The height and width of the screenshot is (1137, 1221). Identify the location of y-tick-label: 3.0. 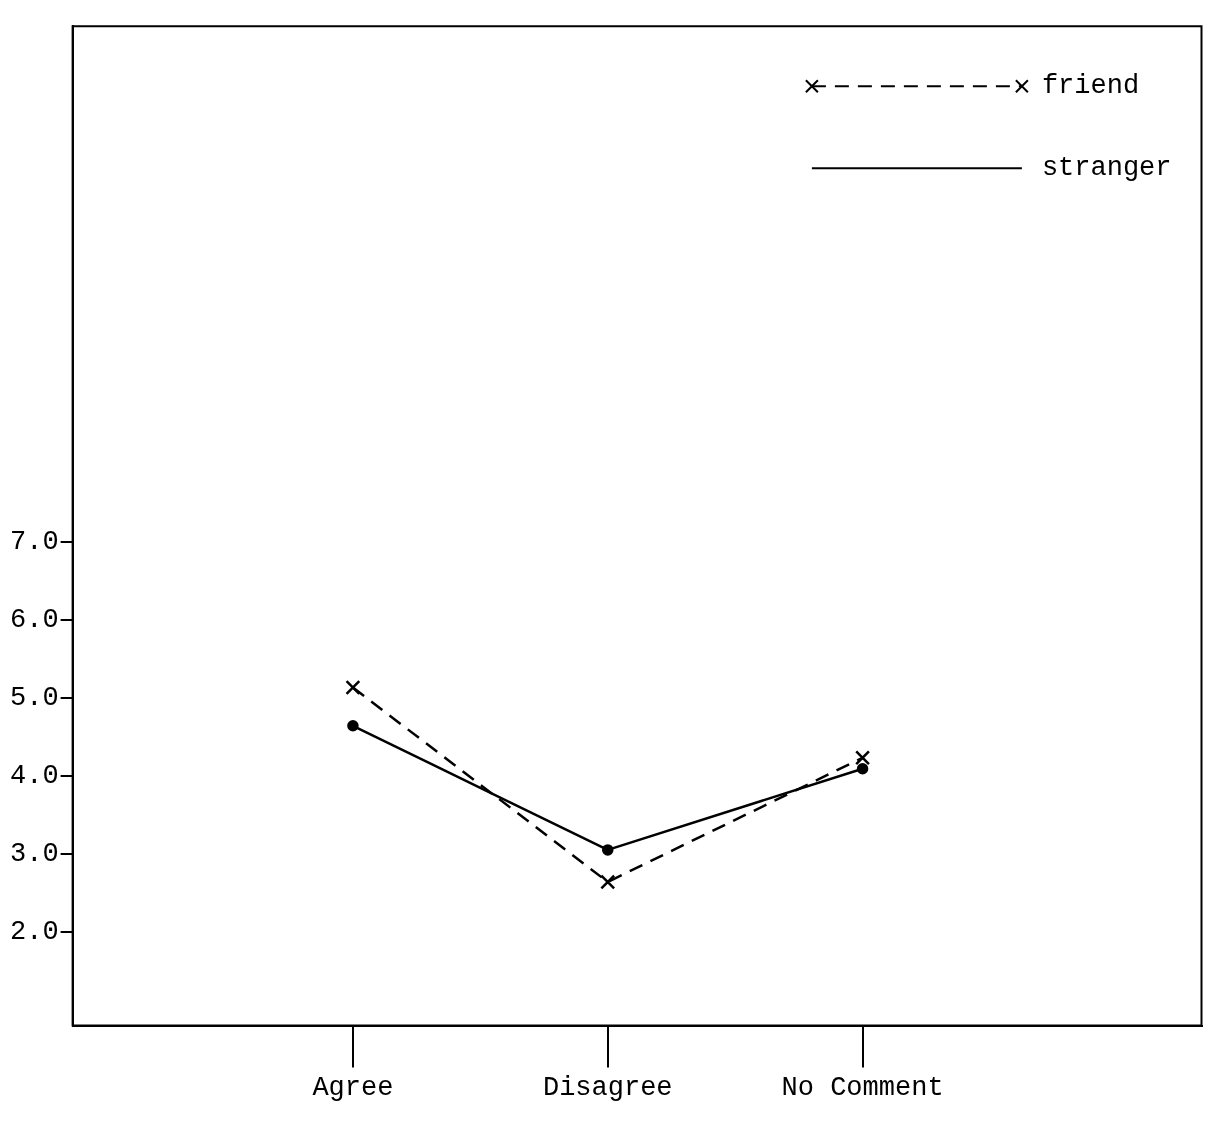
(34, 853).